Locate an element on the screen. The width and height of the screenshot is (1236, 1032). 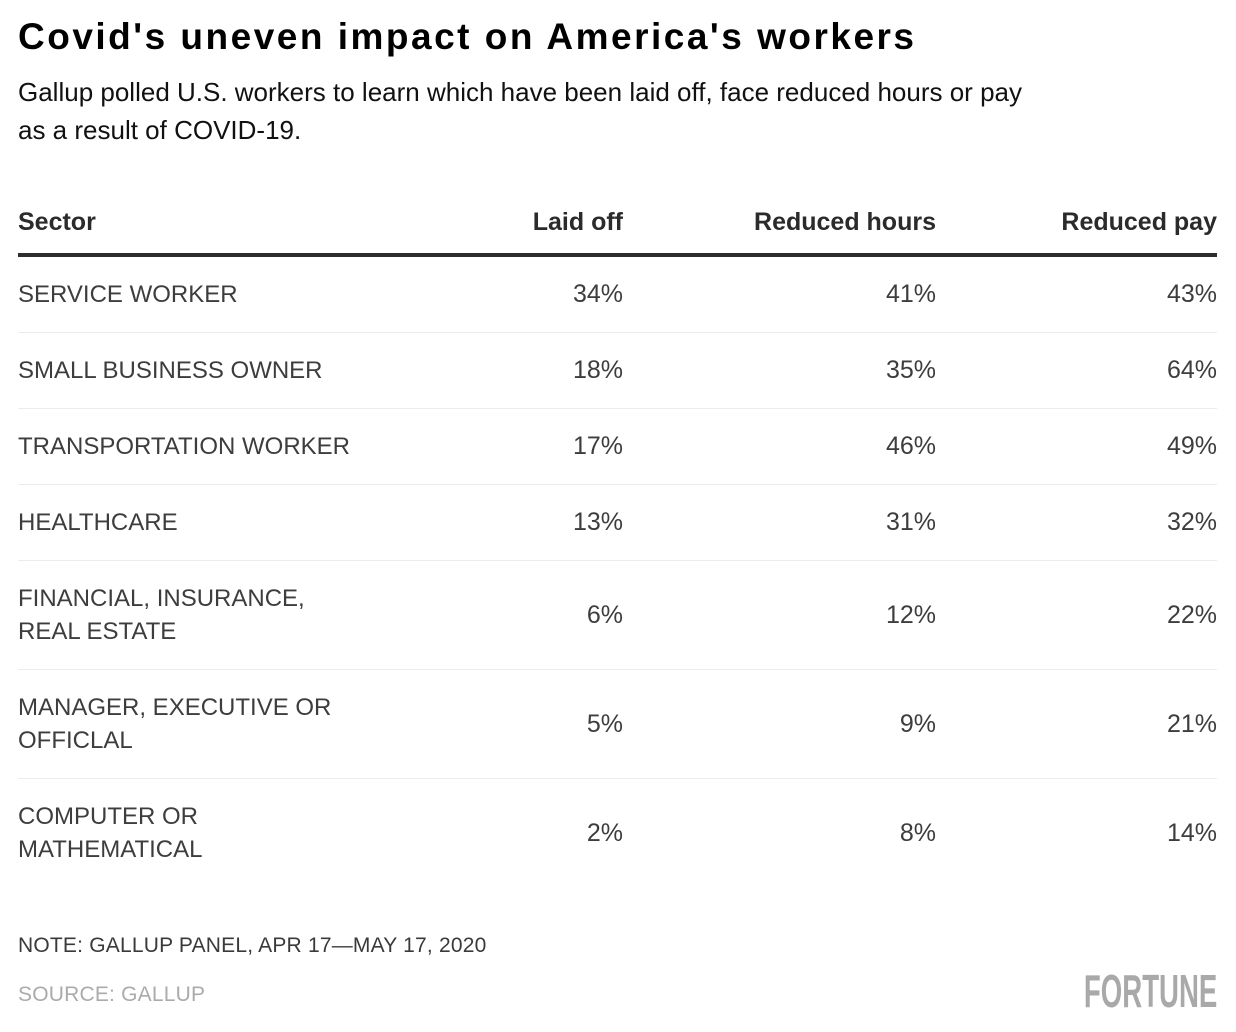
sector-cell: SERVICE WORKER is located at coordinates (128, 294).